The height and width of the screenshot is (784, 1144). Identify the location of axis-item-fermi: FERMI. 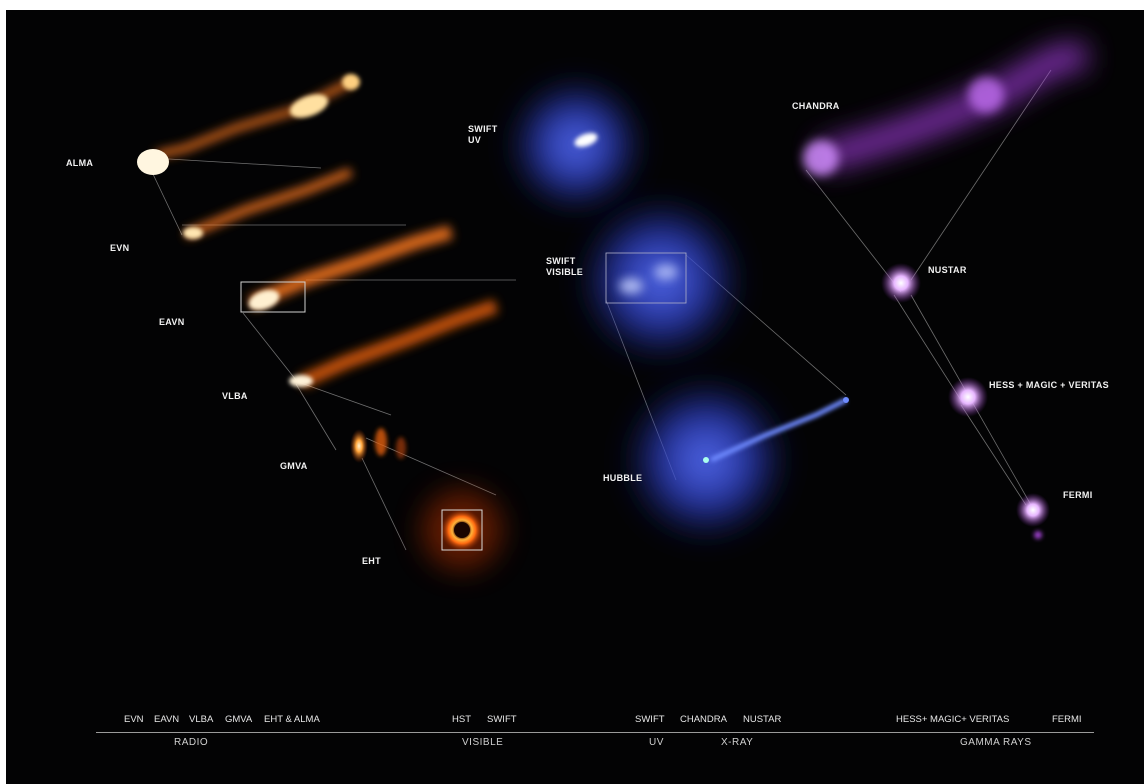
(1067, 719).